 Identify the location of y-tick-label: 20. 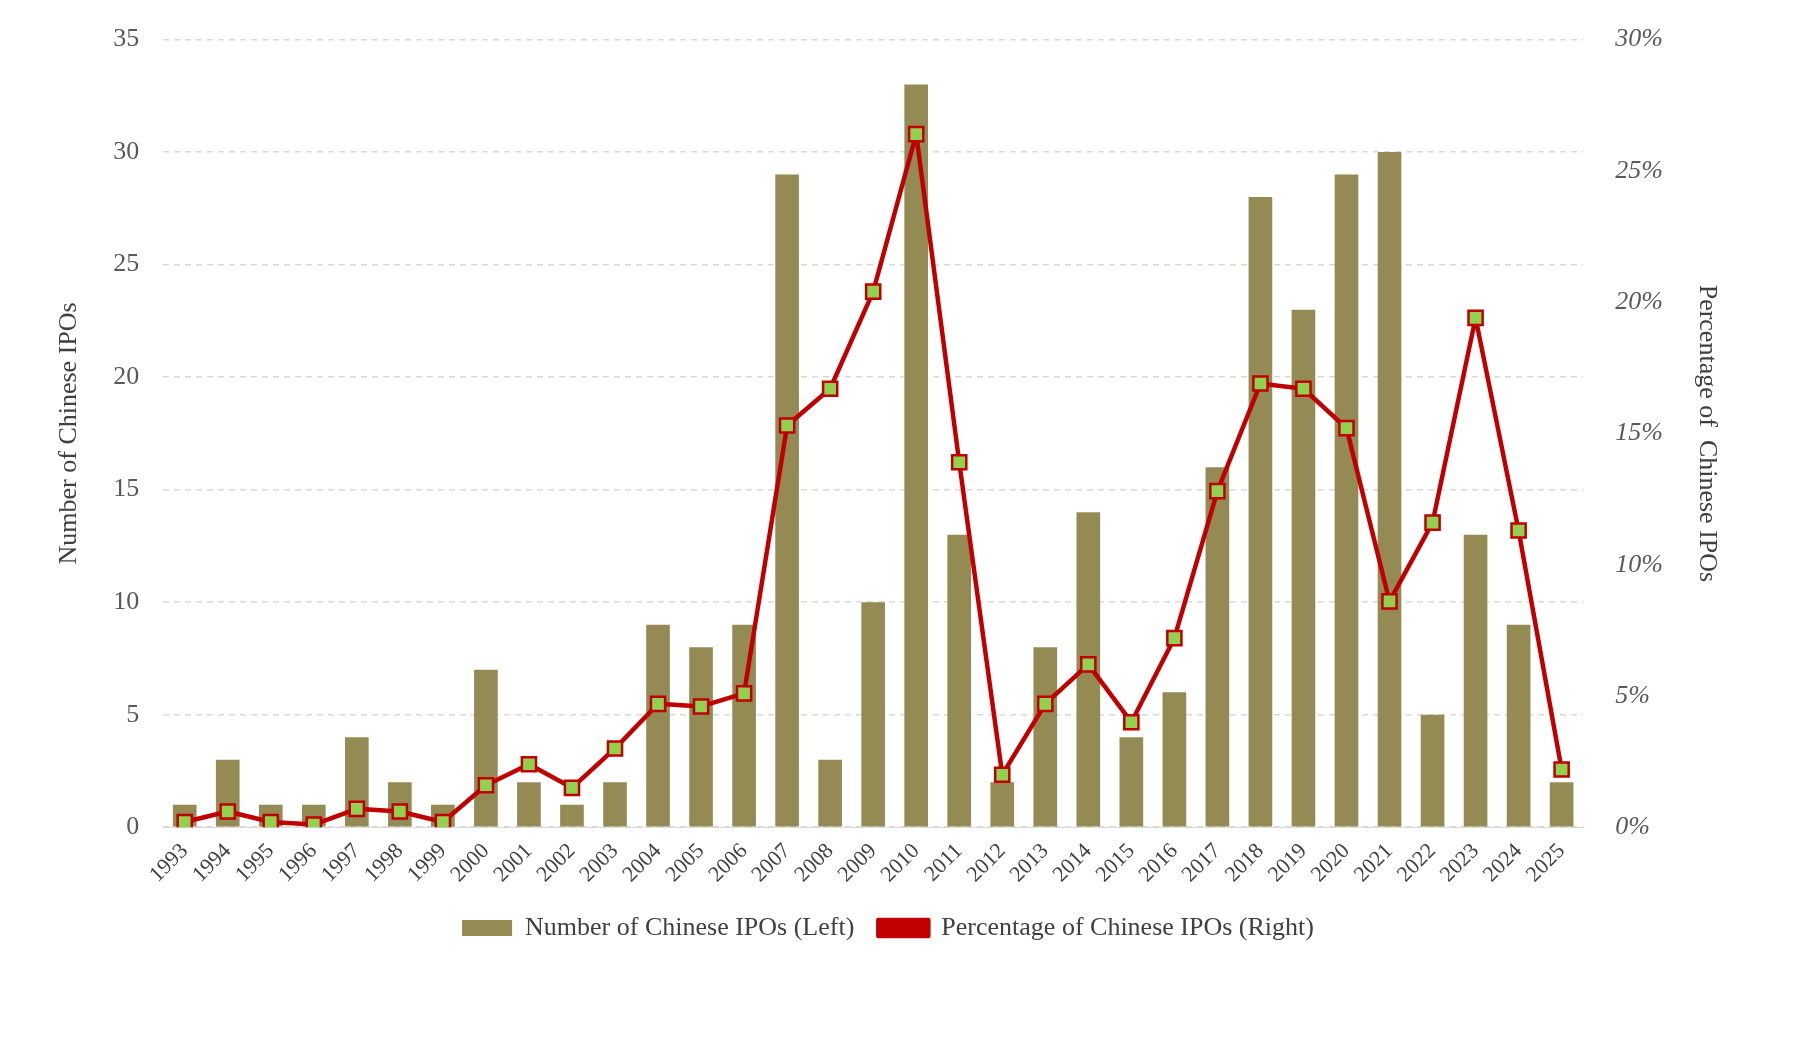
(126, 375).